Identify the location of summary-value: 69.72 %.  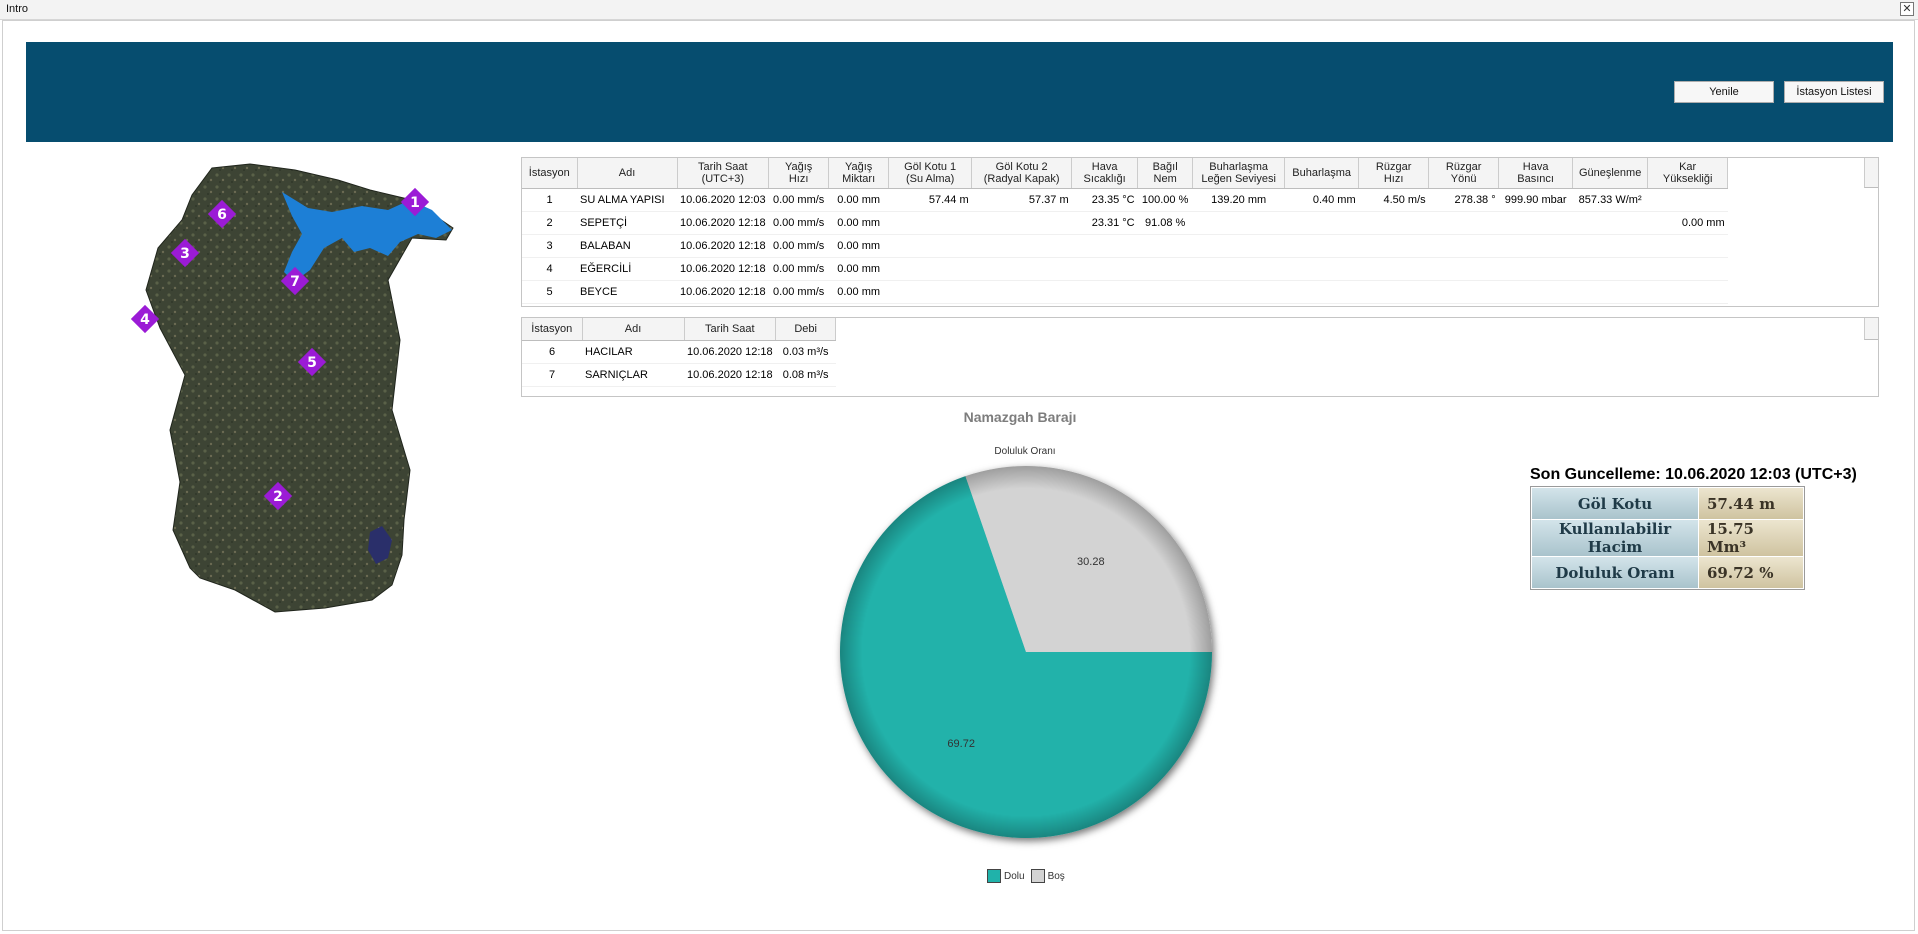
(1751, 572).